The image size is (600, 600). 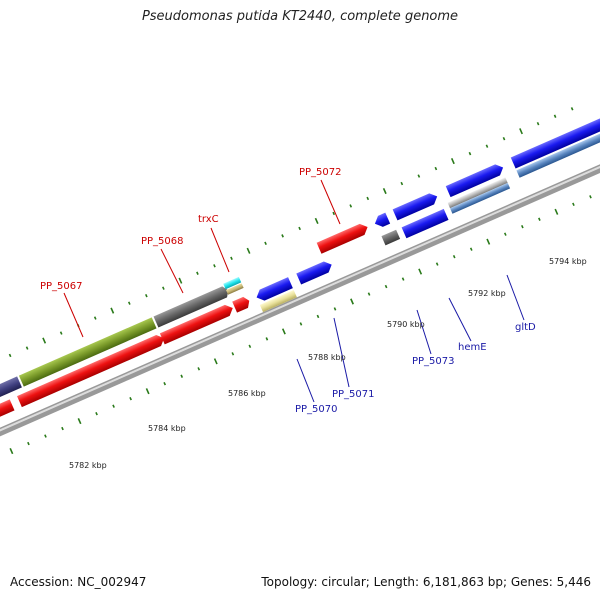 I want to click on kbp-label-5782: 5782 kbp, so click(x=88, y=465).